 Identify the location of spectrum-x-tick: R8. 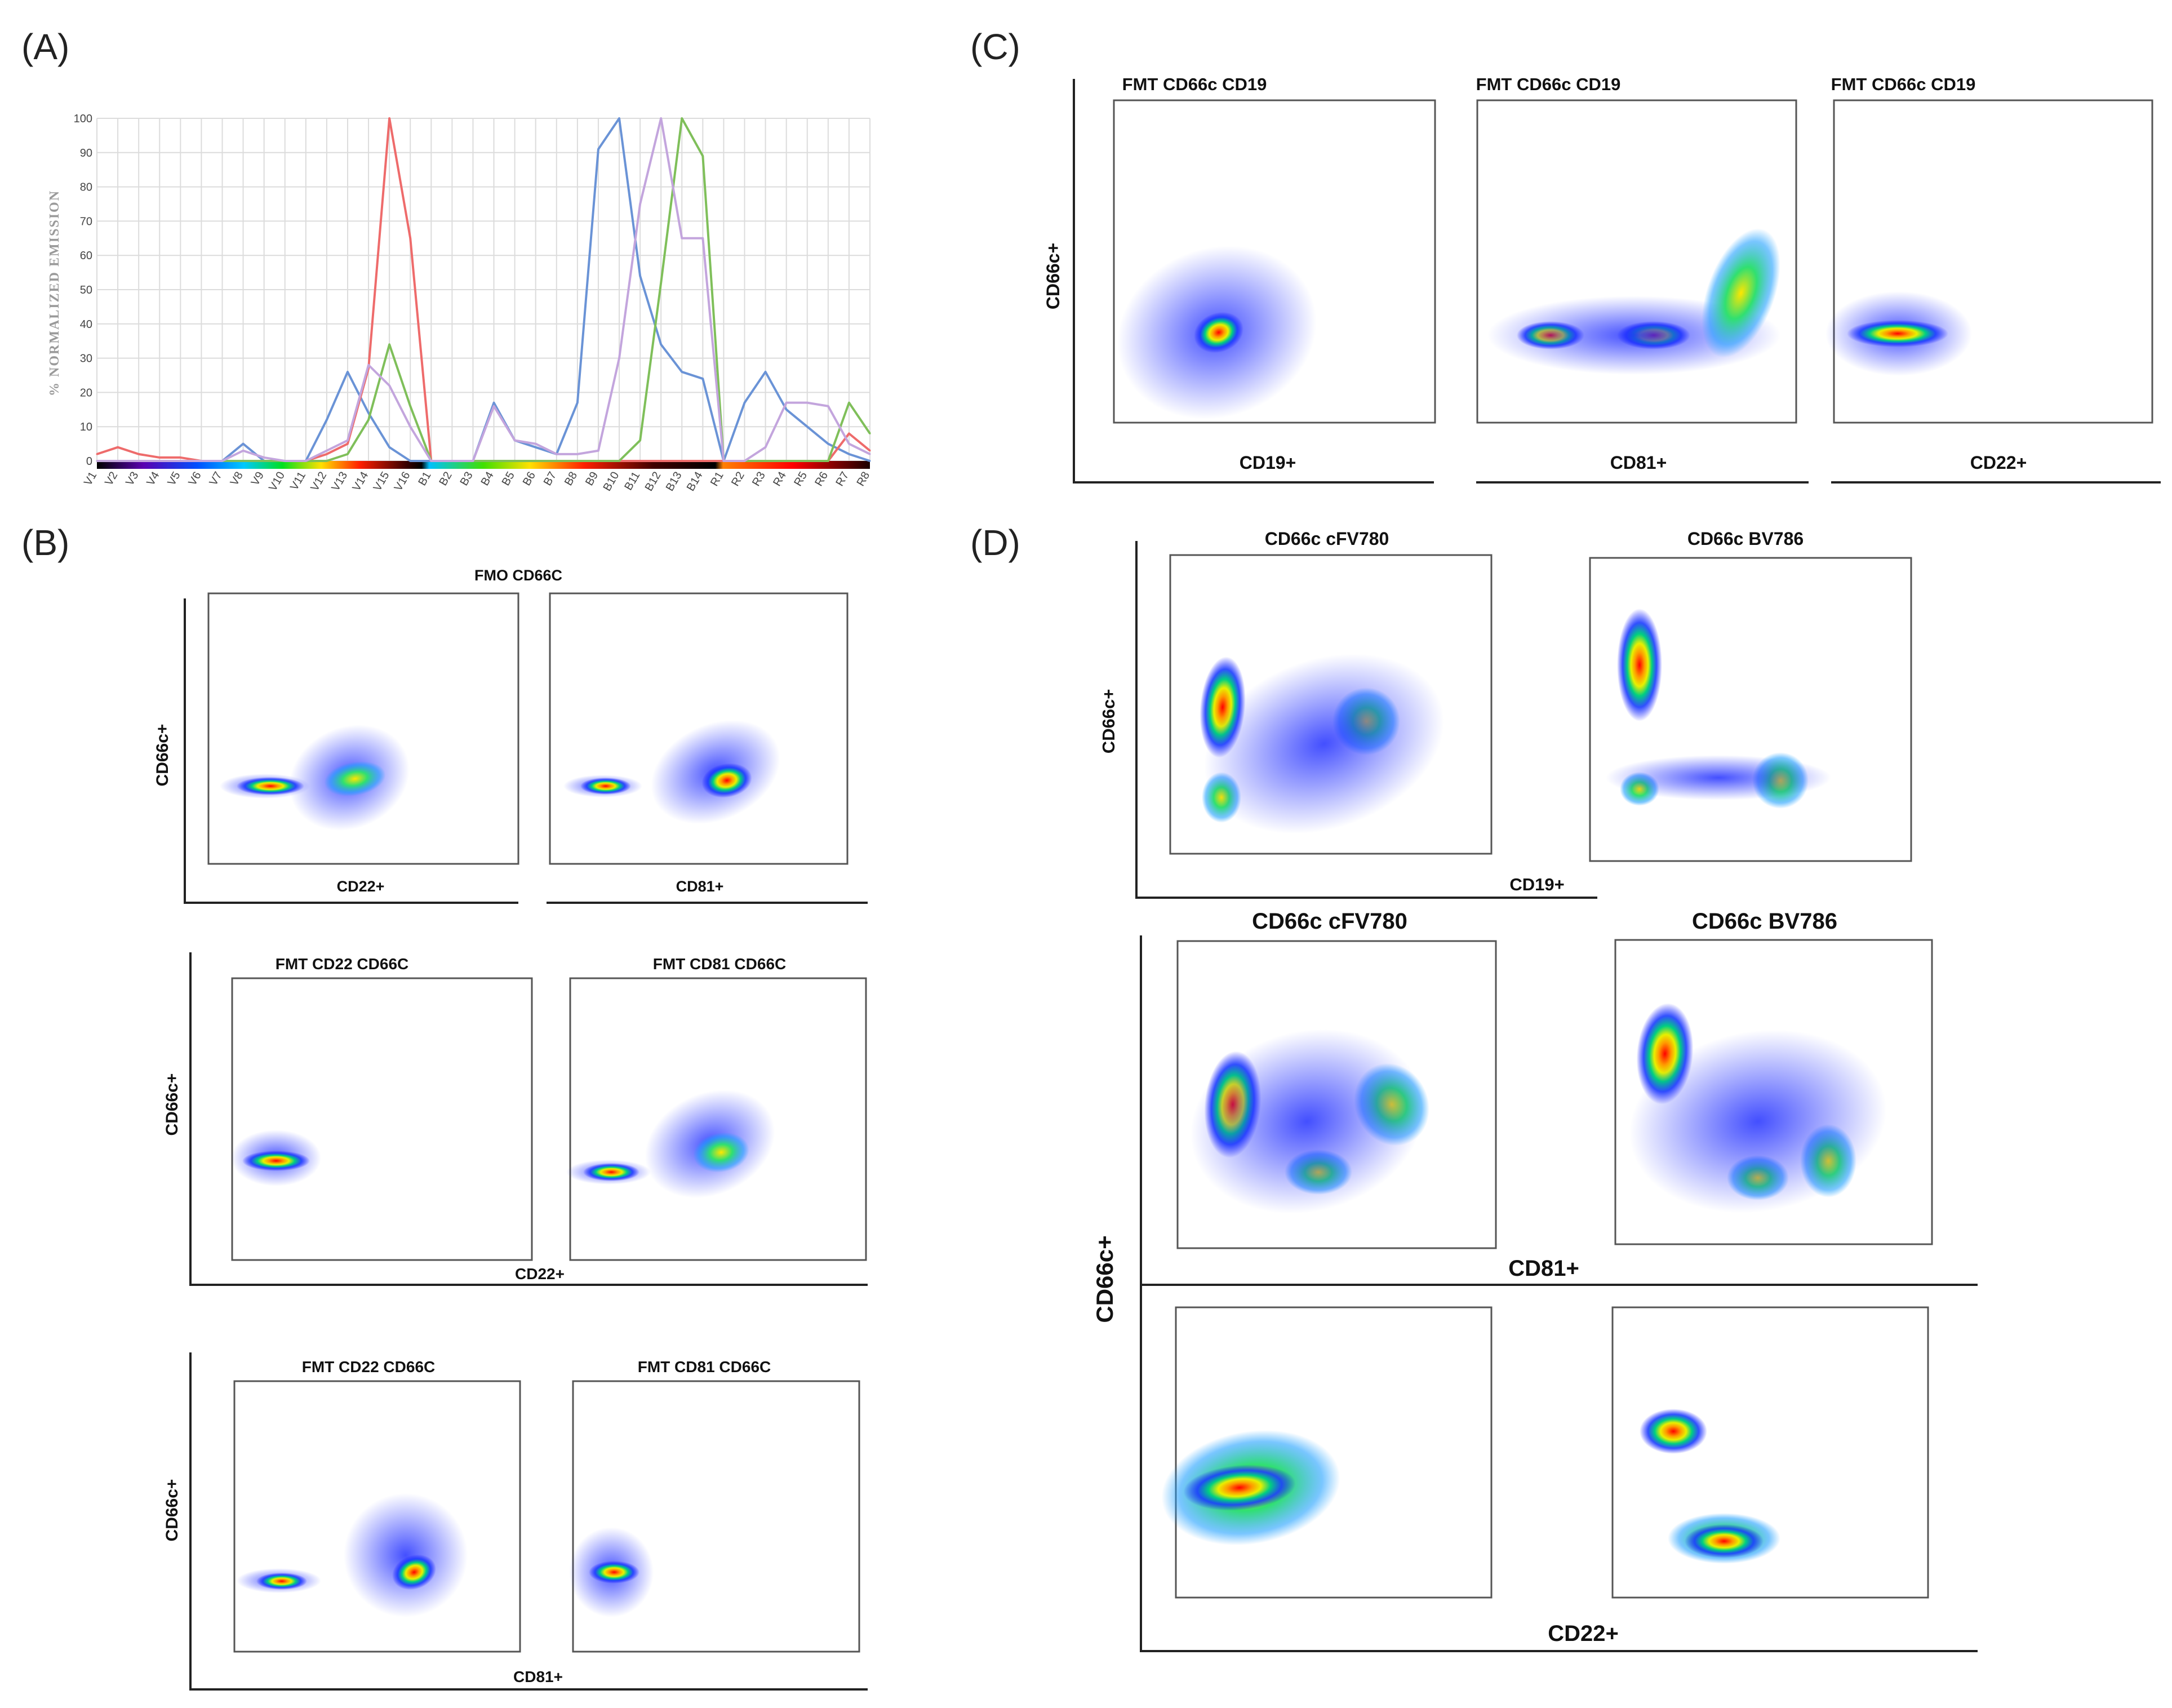
(863, 479).